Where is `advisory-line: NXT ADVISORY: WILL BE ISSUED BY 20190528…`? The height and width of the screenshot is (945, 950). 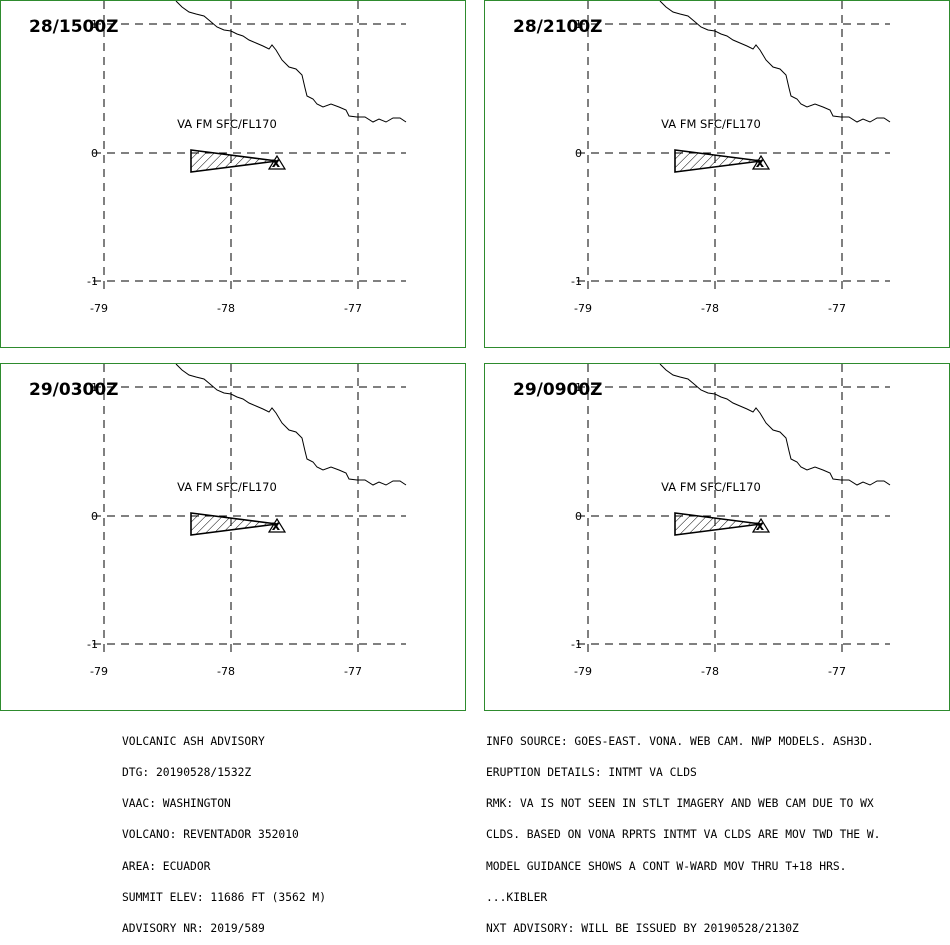 advisory-line: NXT ADVISORY: WILL BE ISSUED BY 20190528… is located at coordinates (642, 929).